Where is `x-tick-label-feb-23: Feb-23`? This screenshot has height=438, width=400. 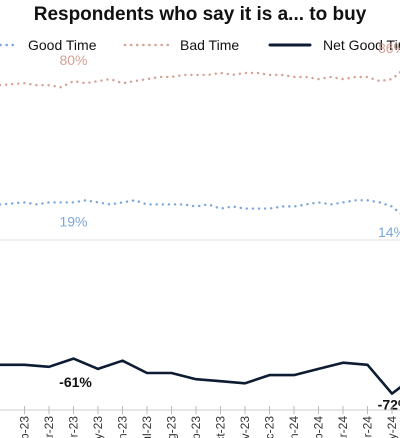 x-tick-label-feb-23: Feb-23 is located at coordinates (25, 427).